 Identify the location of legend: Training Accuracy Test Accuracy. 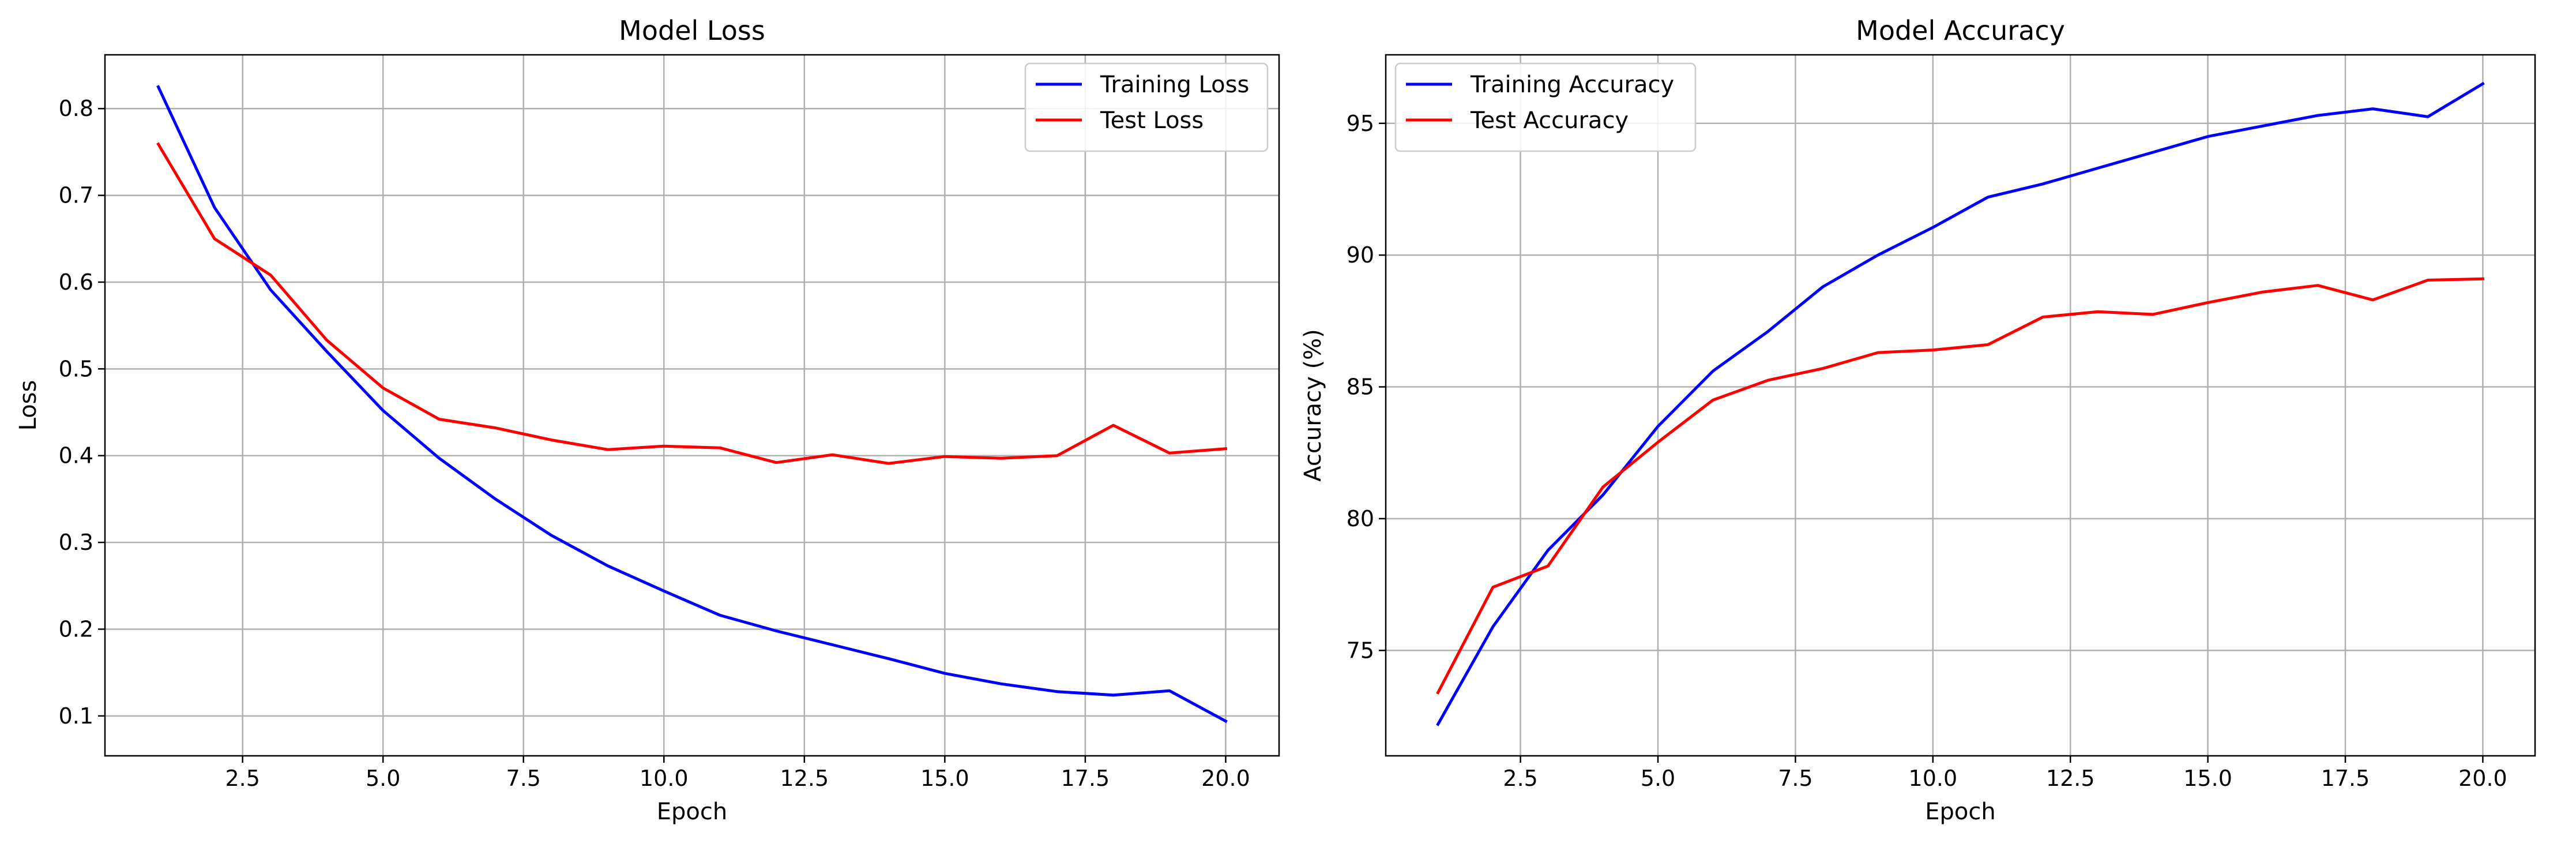
(1545, 107).